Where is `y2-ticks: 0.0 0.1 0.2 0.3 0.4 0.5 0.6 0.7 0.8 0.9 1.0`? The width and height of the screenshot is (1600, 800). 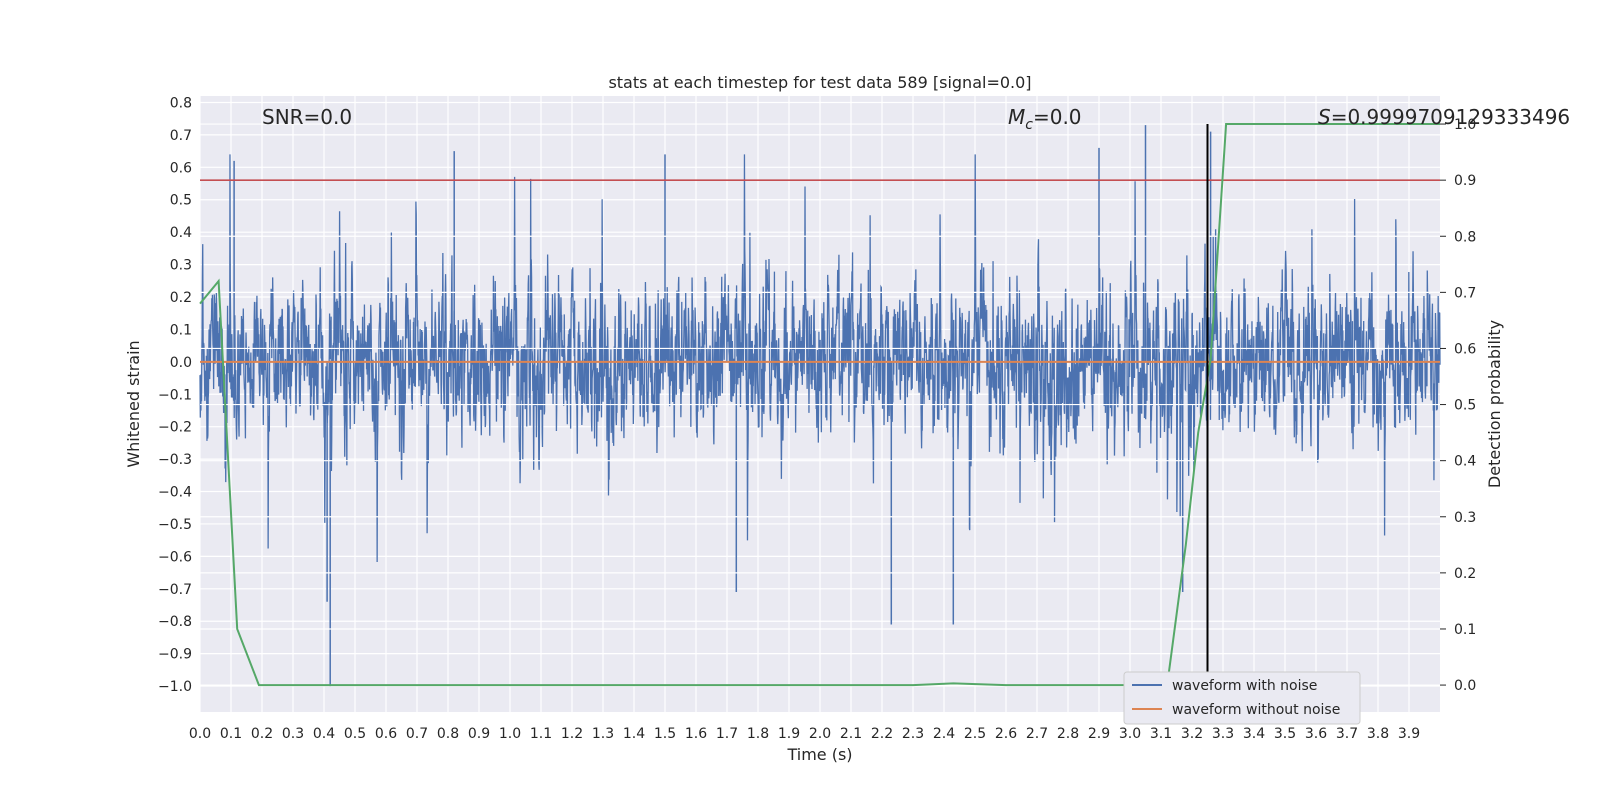 y2-ticks: 0.0 0.1 0.2 0.3 0.4 0.5 0.6 0.7 0.8 0.9 1.0 is located at coordinates (1458, 405).